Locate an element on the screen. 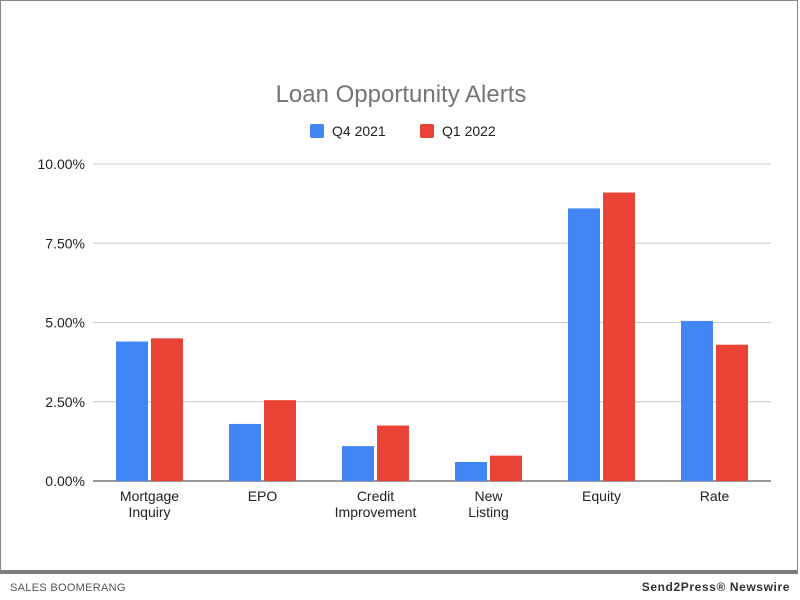 The width and height of the screenshot is (800, 600). x-tick-label-line: EPO is located at coordinates (263, 496).